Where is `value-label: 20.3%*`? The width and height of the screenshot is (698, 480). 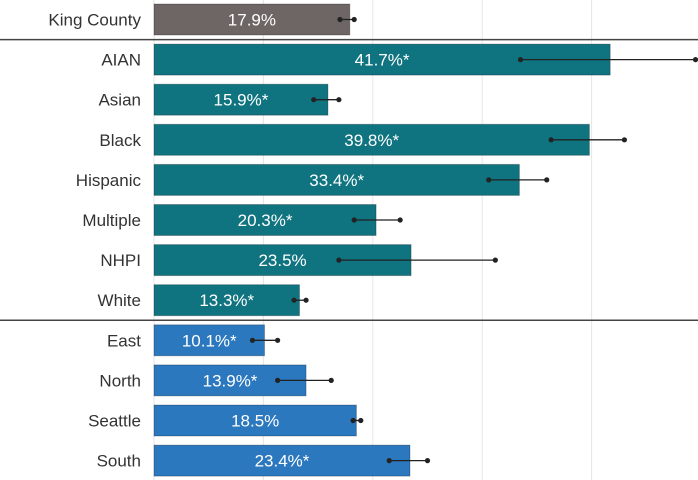 value-label: 20.3%* is located at coordinates (265, 220).